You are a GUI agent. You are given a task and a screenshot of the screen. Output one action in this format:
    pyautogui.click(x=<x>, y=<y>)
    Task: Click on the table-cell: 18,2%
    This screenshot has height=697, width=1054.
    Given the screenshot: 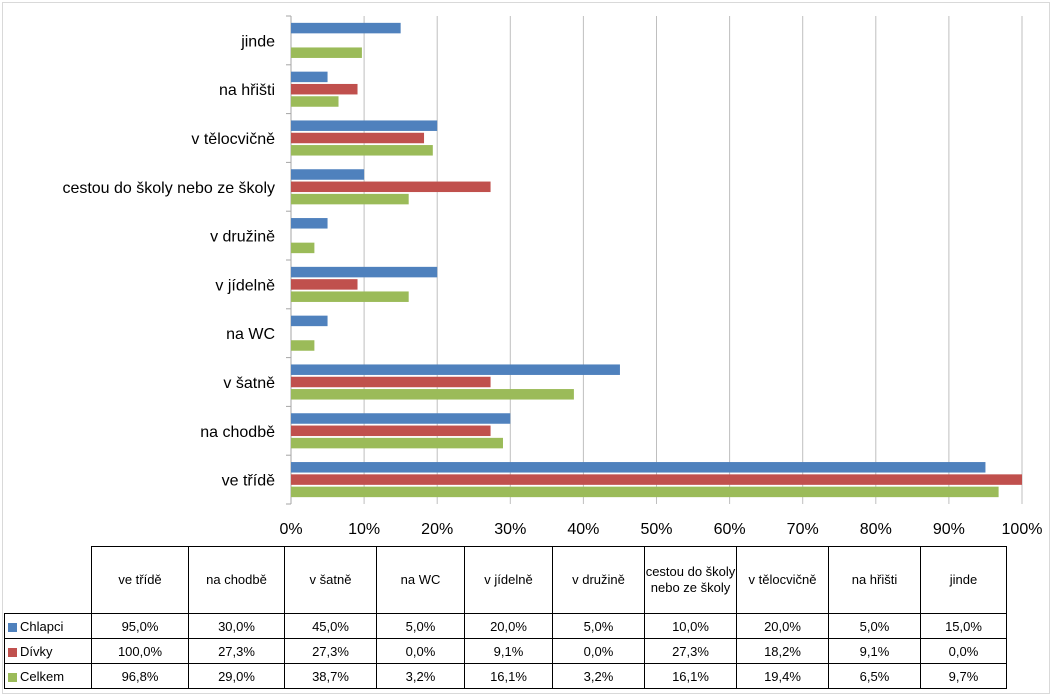 What is the action you would take?
    pyautogui.click(x=782, y=651)
    